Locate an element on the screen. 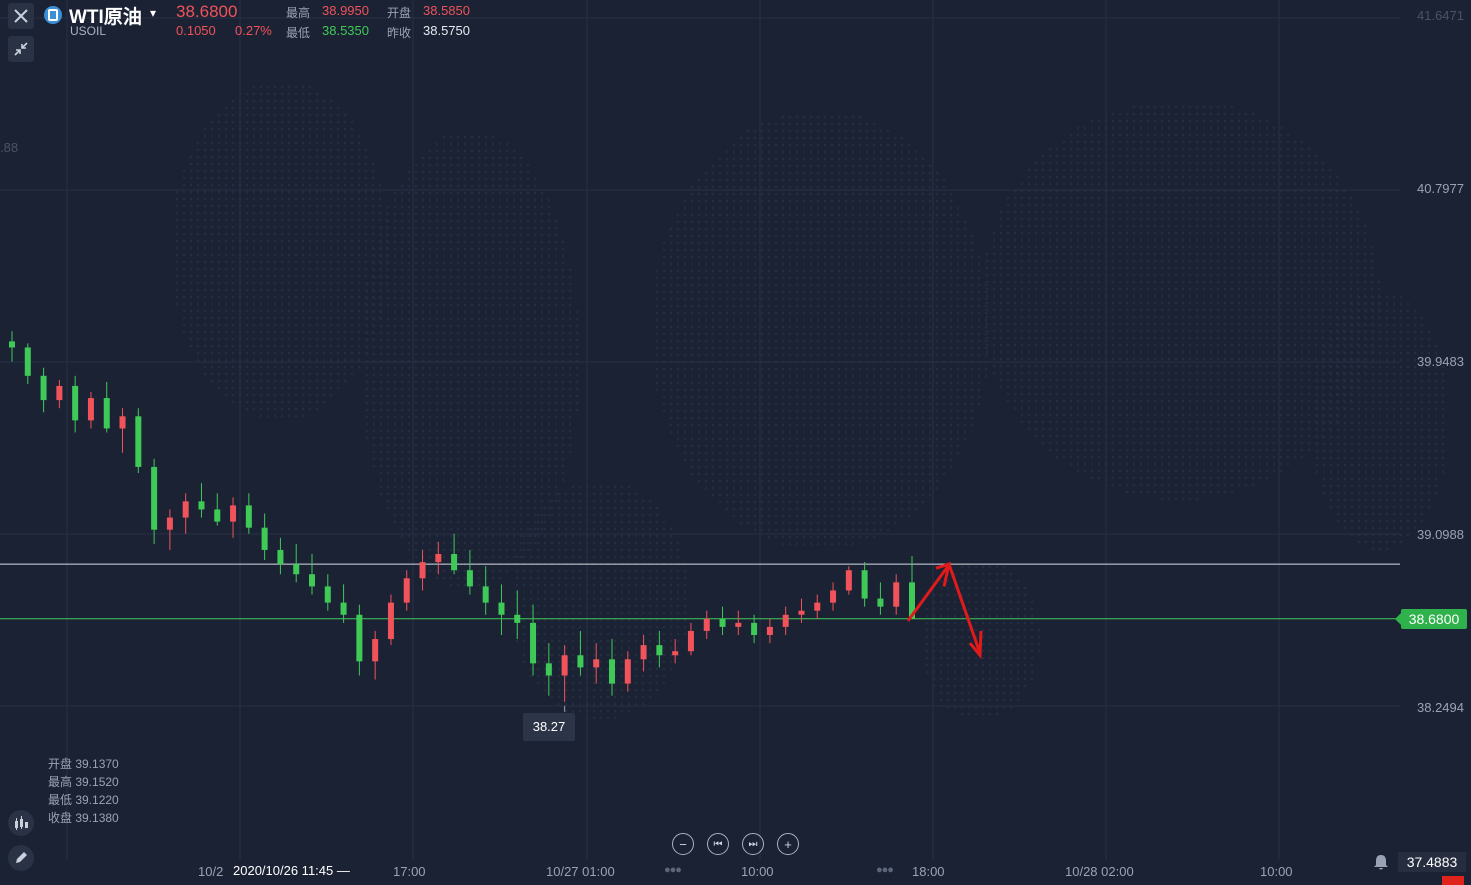 Image resolution: width=1471 pixels, height=885 pixels. high-value: 38.9950 is located at coordinates (345, 10).